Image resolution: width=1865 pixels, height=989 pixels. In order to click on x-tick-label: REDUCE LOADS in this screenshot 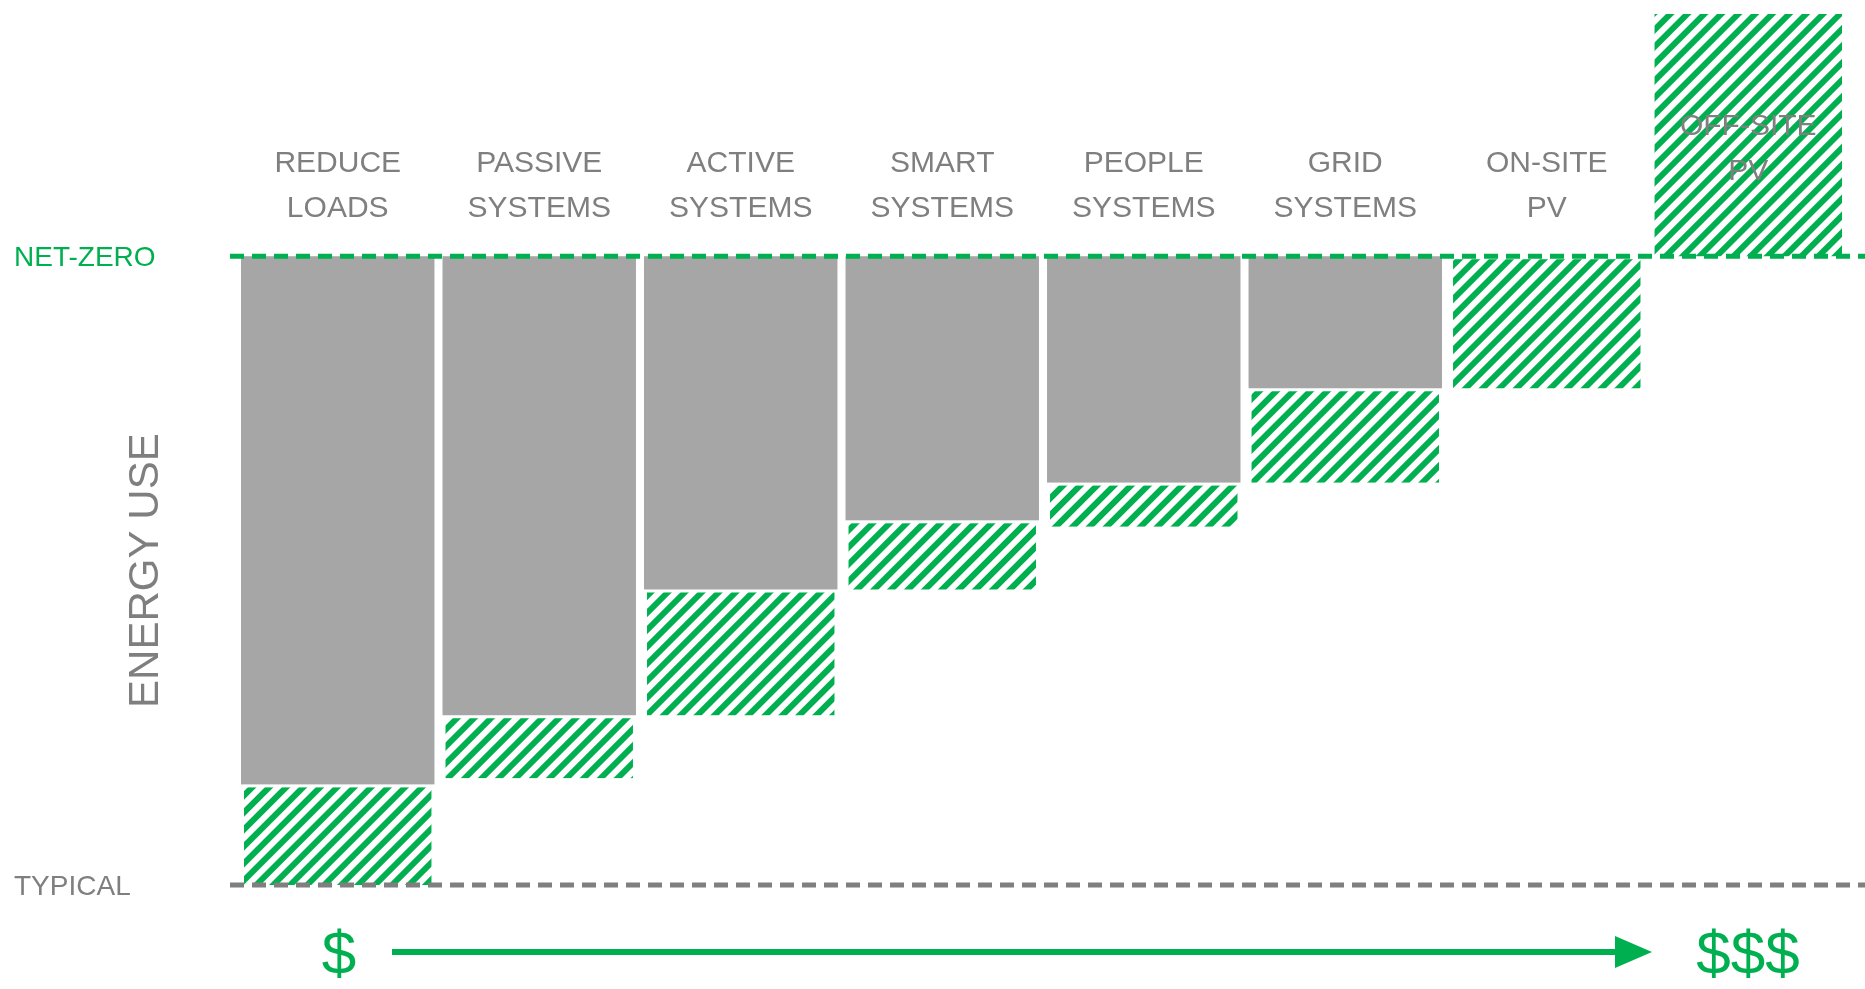, I will do `click(338, 184)`.